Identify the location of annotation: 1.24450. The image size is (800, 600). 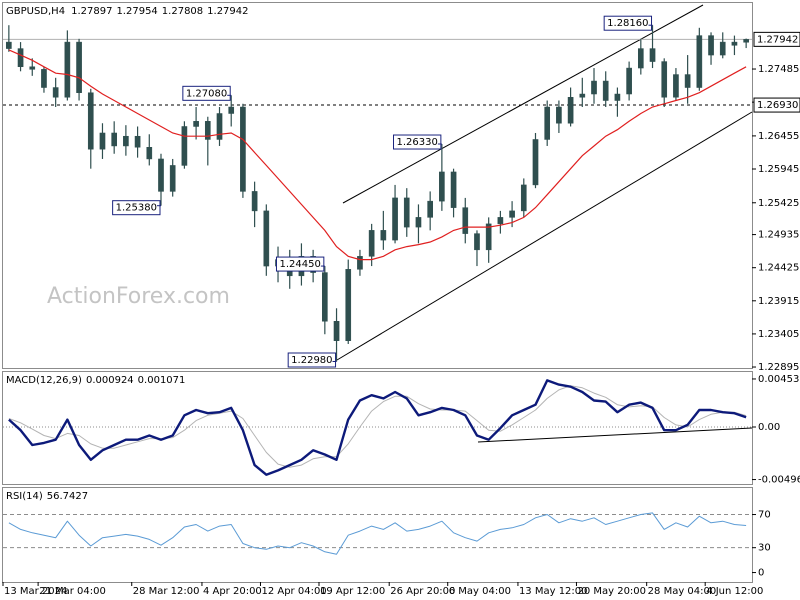
(300, 264).